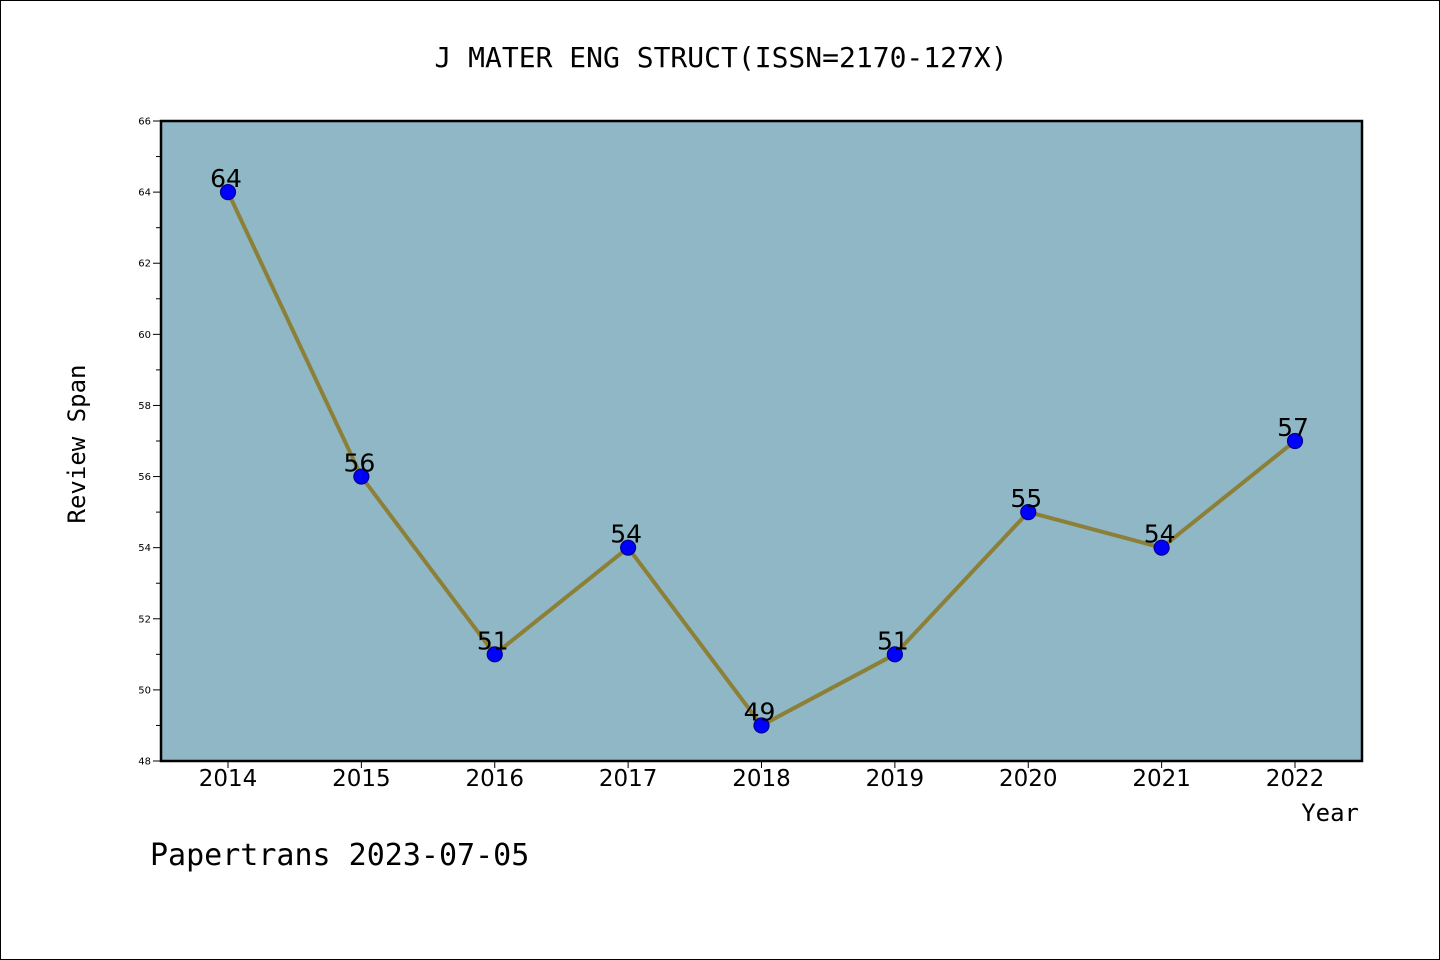 The width and height of the screenshot is (1440, 960). What do you see at coordinates (144, 619) in the screenshot?
I see `y-tick-label: 52` at bounding box center [144, 619].